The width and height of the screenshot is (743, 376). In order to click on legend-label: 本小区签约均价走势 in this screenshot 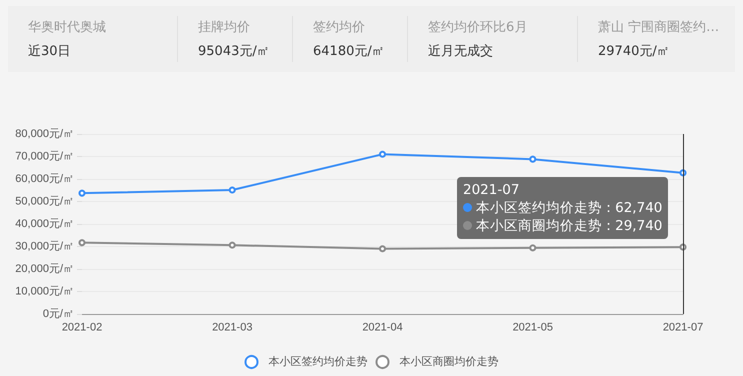, I will do `click(318, 361)`.